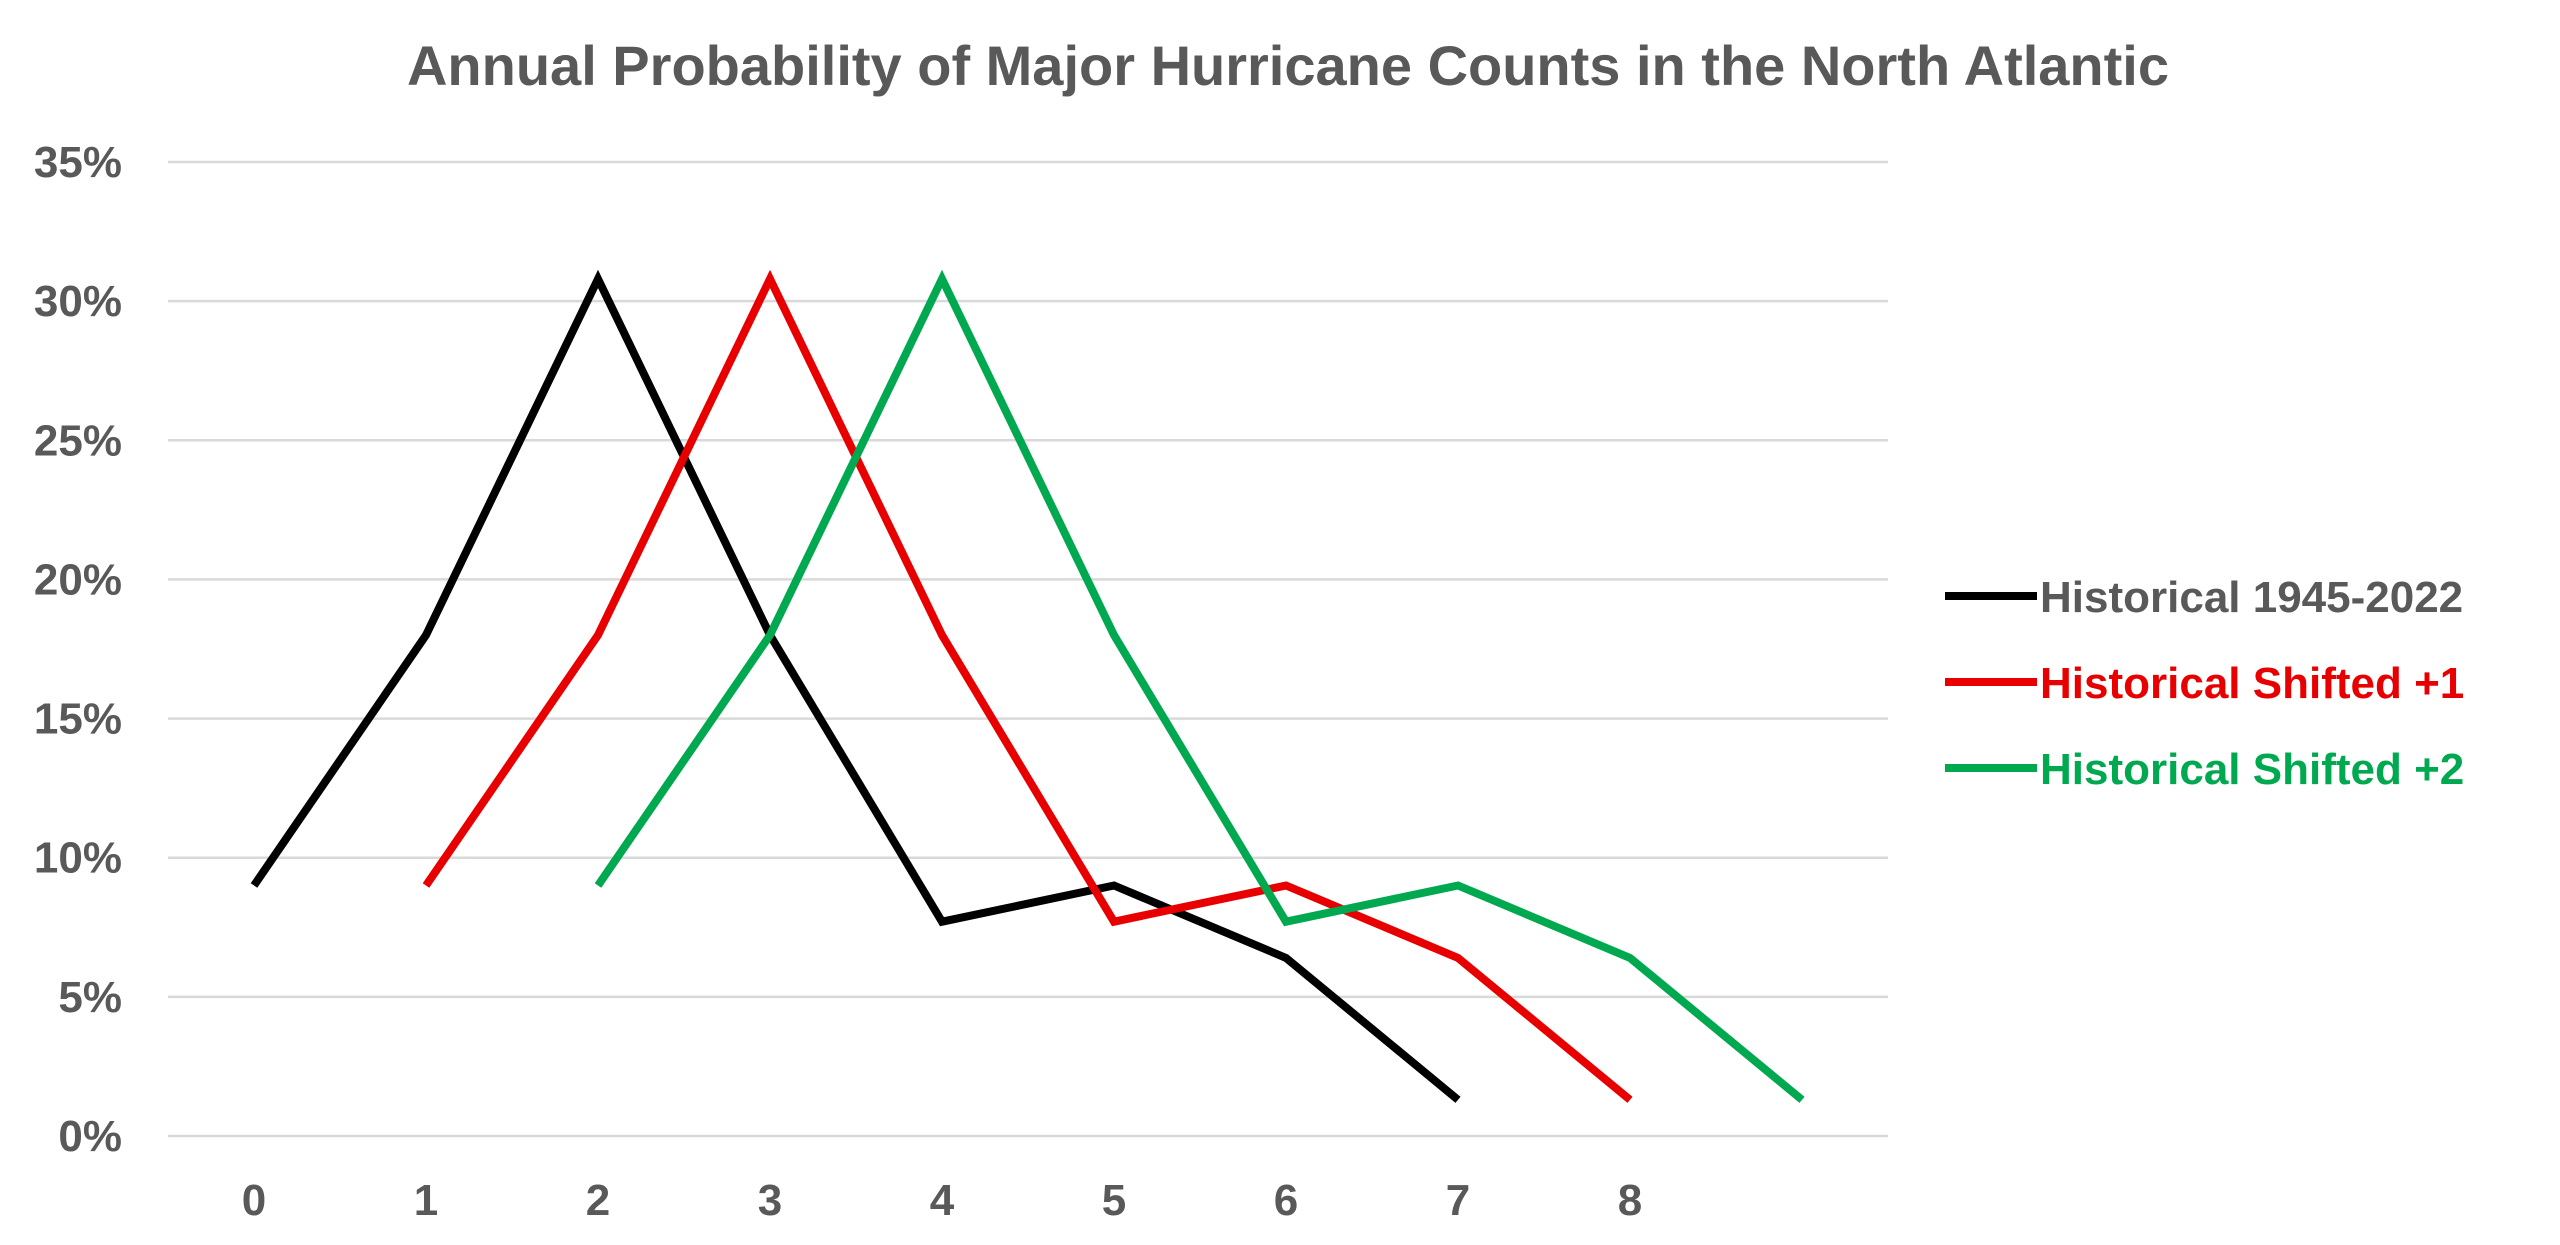  Describe the element at coordinates (90, 1136) in the screenshot. I see `y-tick-label: 0%` at that location.